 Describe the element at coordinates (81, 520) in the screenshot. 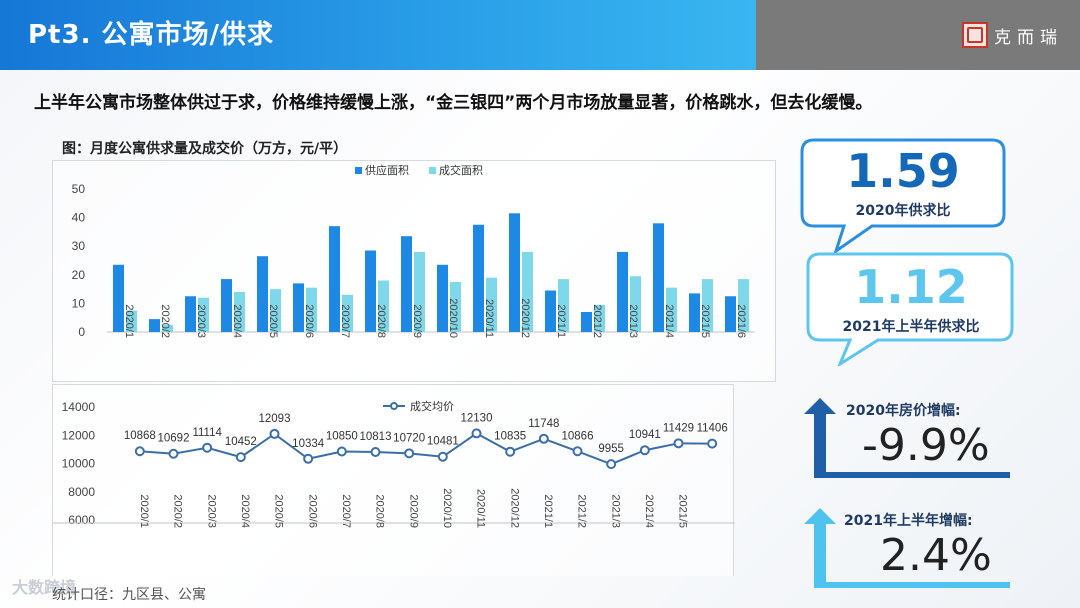

I see `y-tick-label: 6000` at that location.